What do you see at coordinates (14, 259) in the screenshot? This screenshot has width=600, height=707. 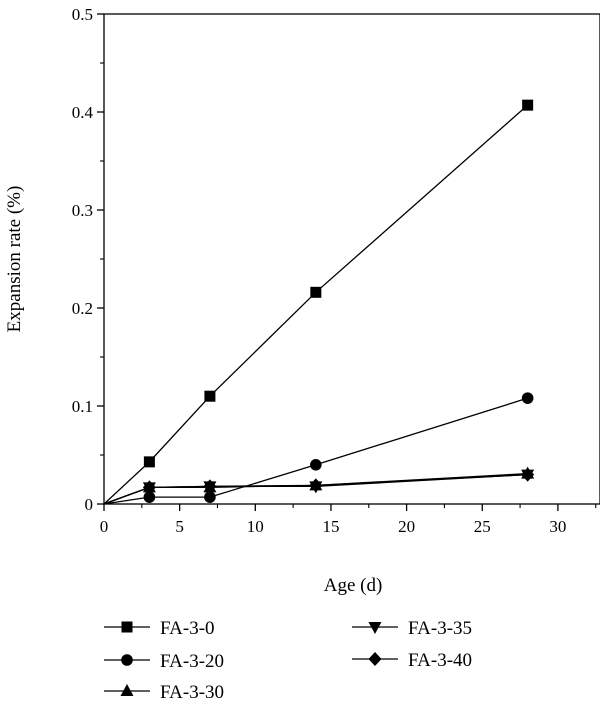 I see `y-axis-title: Expansion rate (%)` at bounding box center [14, 259].